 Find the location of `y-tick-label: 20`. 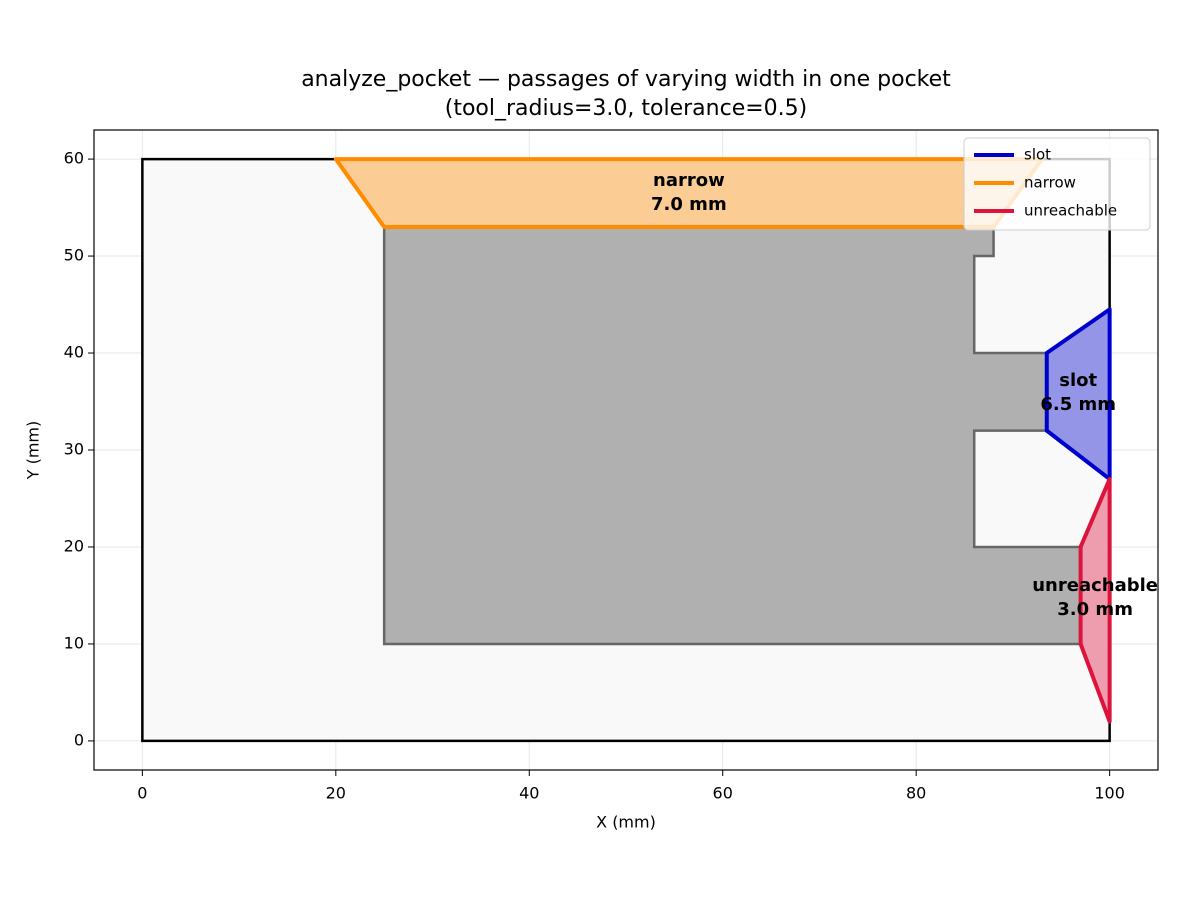

y-tick-label: 20 is located at coordinates (74, 545).